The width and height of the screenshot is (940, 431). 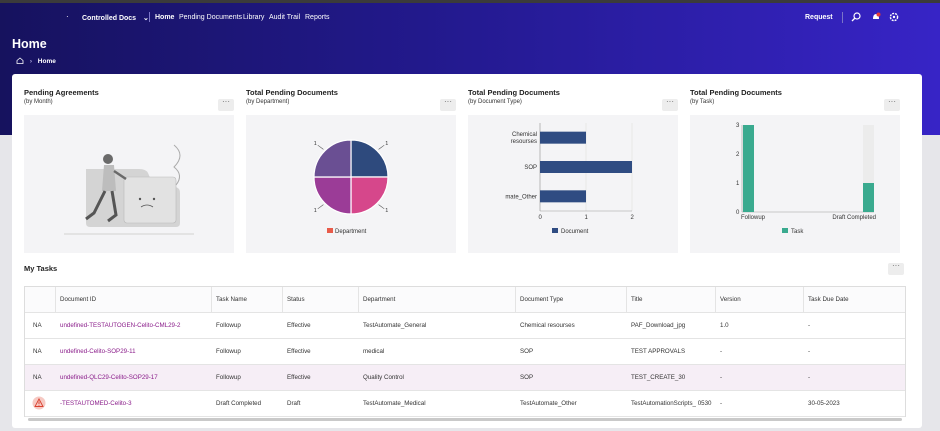 I want to click on search-icon, so click(x=856, y=18).